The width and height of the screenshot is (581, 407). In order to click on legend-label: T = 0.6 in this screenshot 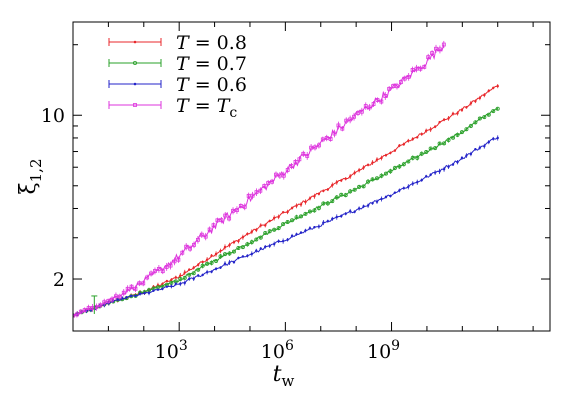, I will do `click(211, 85)`.